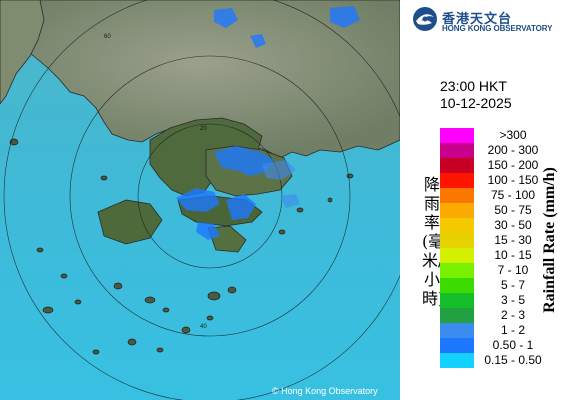 This screenshot has width=577, height=400. Describe the element at coordinates (549, 240) in the screenshot. I see `legend-axis-label-en: Rainfall Rate (mm/h)` at that location.